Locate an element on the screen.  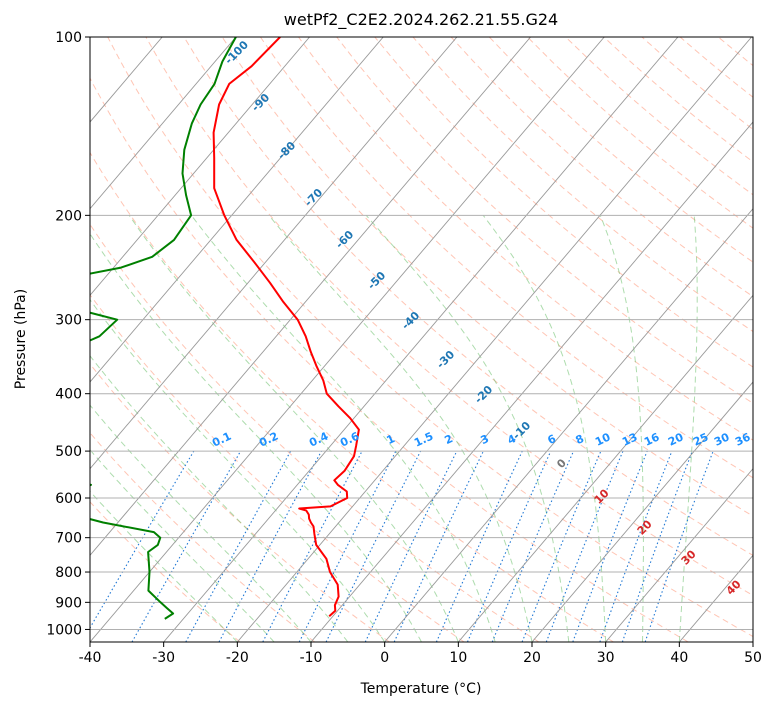
y-axis: 100 200 300 400 500 600 700 800 900 1000 is located at coordinates (68, 334).